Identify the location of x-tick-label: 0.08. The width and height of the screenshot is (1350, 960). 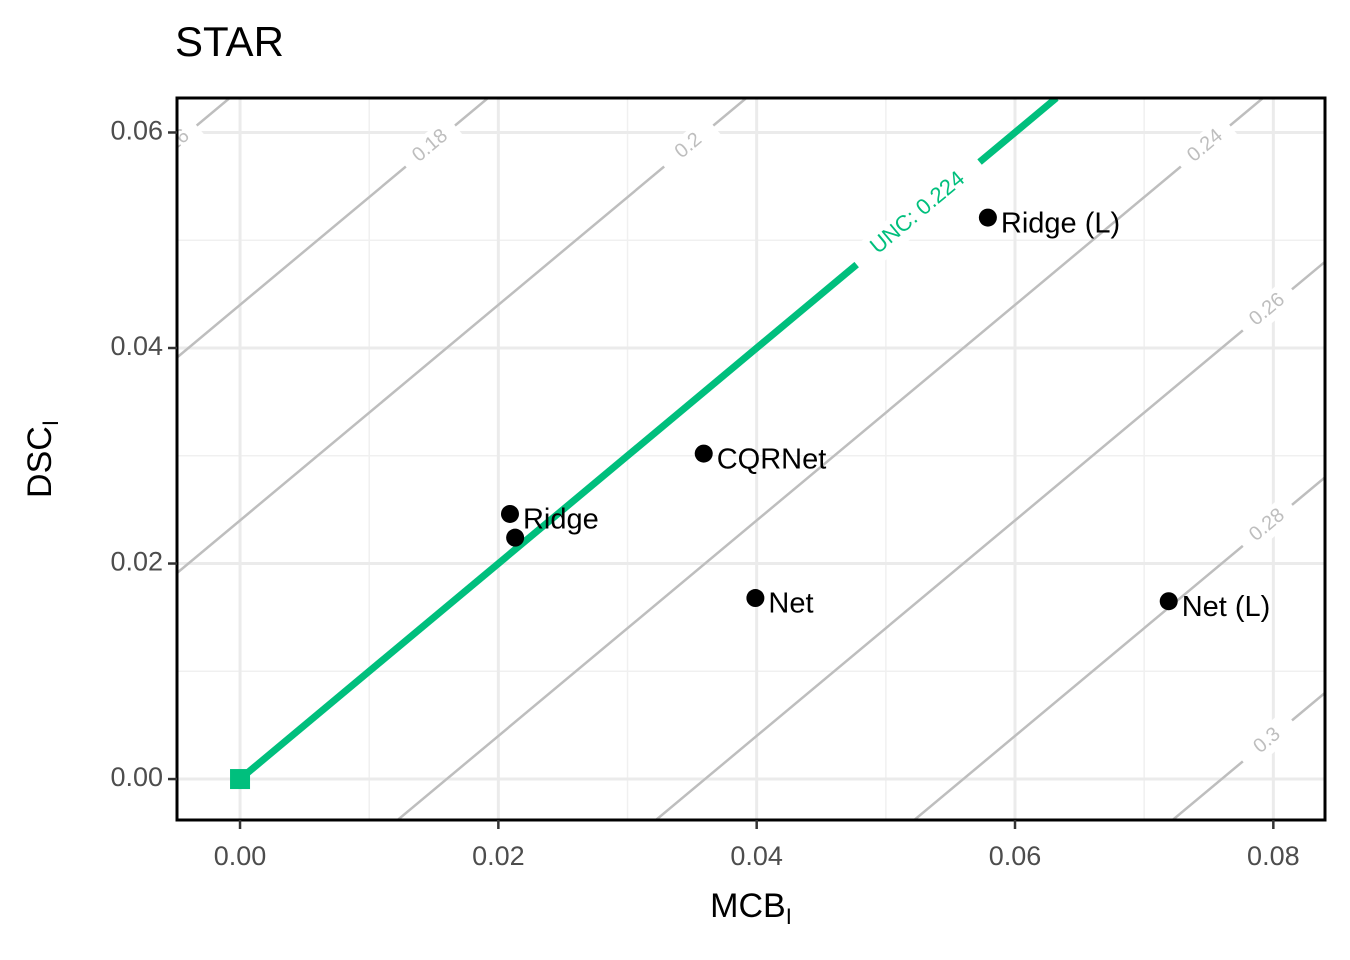
(1273, 856).